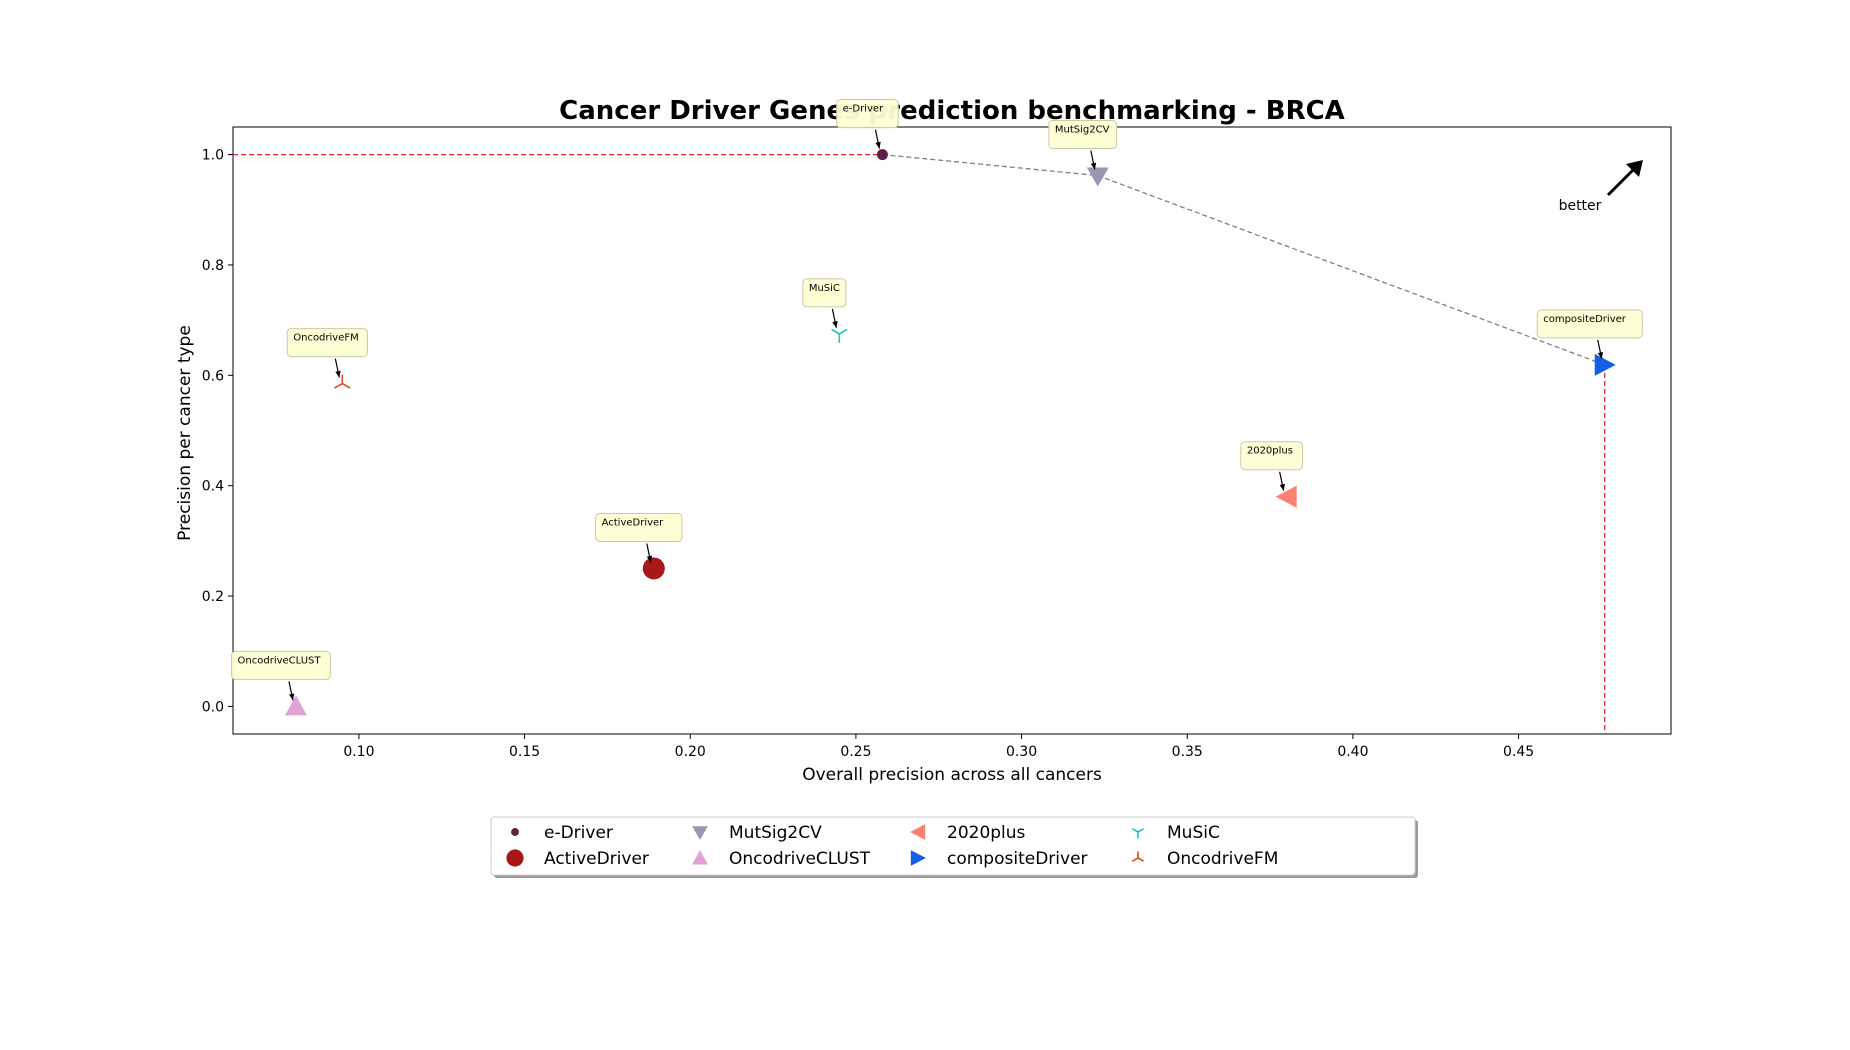 The height and width of the screenshot is (1050, 1850). Describe the element at coordinates (524, 752) in the screenshot. I see `x-tick-label: 0.15` at that location.